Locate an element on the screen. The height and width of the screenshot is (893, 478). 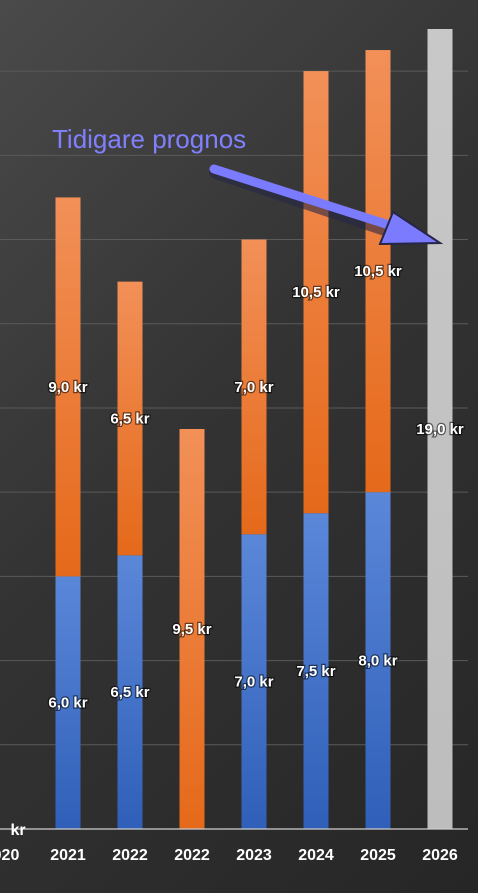
data-label: 8,0 kr is located at coordinates (377, 661).